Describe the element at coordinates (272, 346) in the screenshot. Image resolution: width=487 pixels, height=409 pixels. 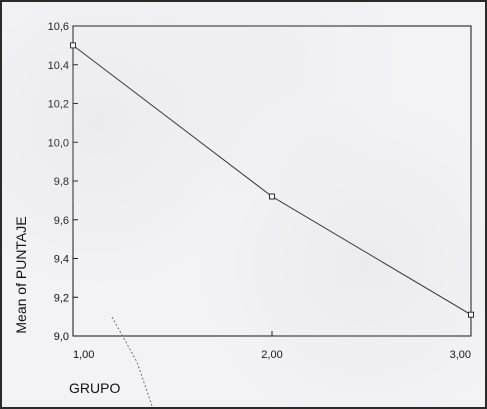
I see `x-axis-ticks: 1,00 2,00 3,00` at that location.